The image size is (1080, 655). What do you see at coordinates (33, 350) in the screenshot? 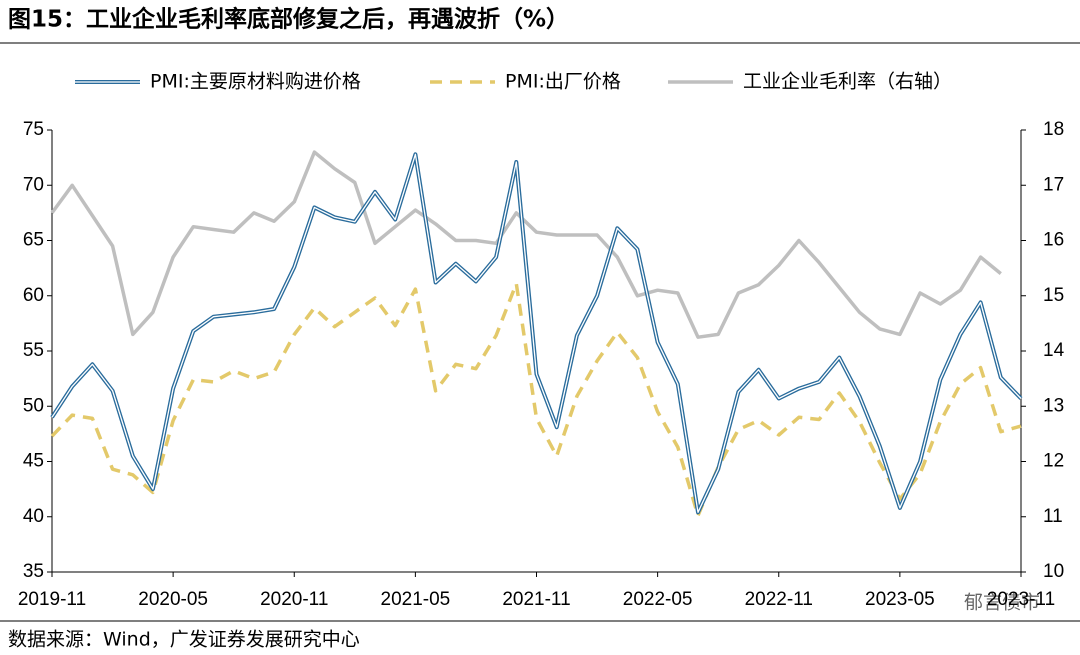
I see `y-tick-label: 55` at bounding box center [33, 350].